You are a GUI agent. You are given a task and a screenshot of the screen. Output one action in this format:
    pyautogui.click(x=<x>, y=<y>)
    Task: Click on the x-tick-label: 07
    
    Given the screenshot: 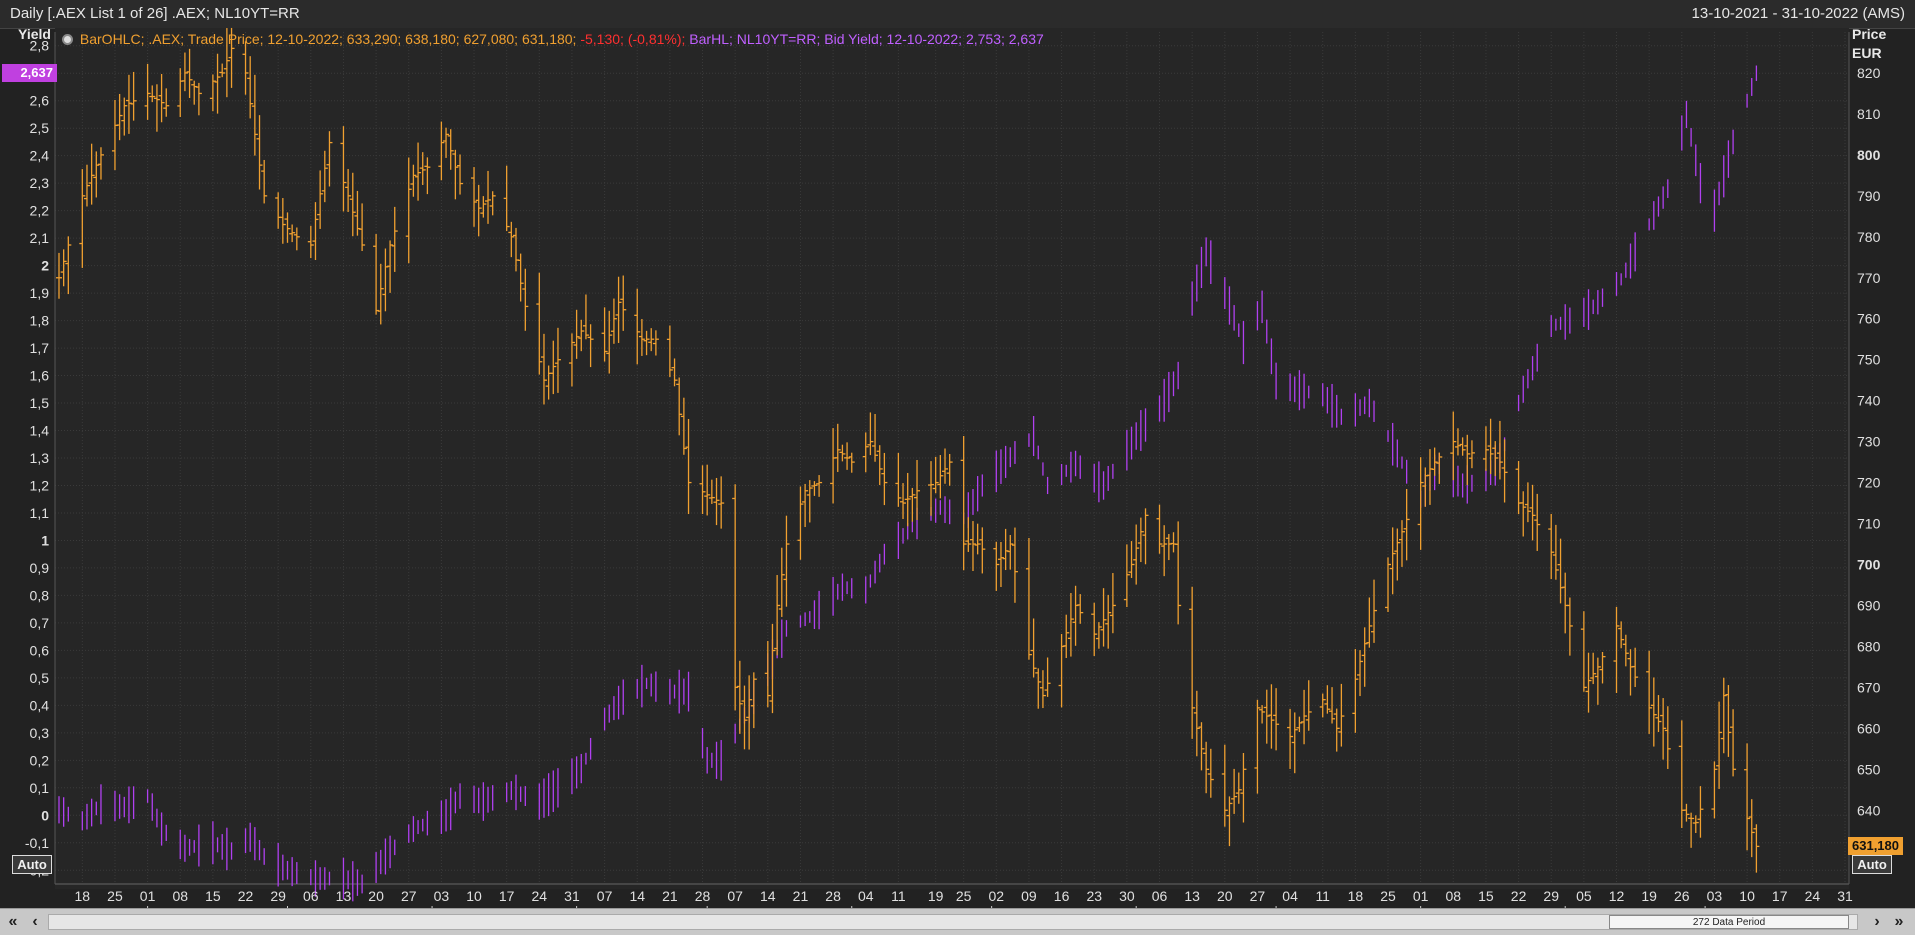 What is the action you would take?
    pyautogui.click(x=605, y=896)
    